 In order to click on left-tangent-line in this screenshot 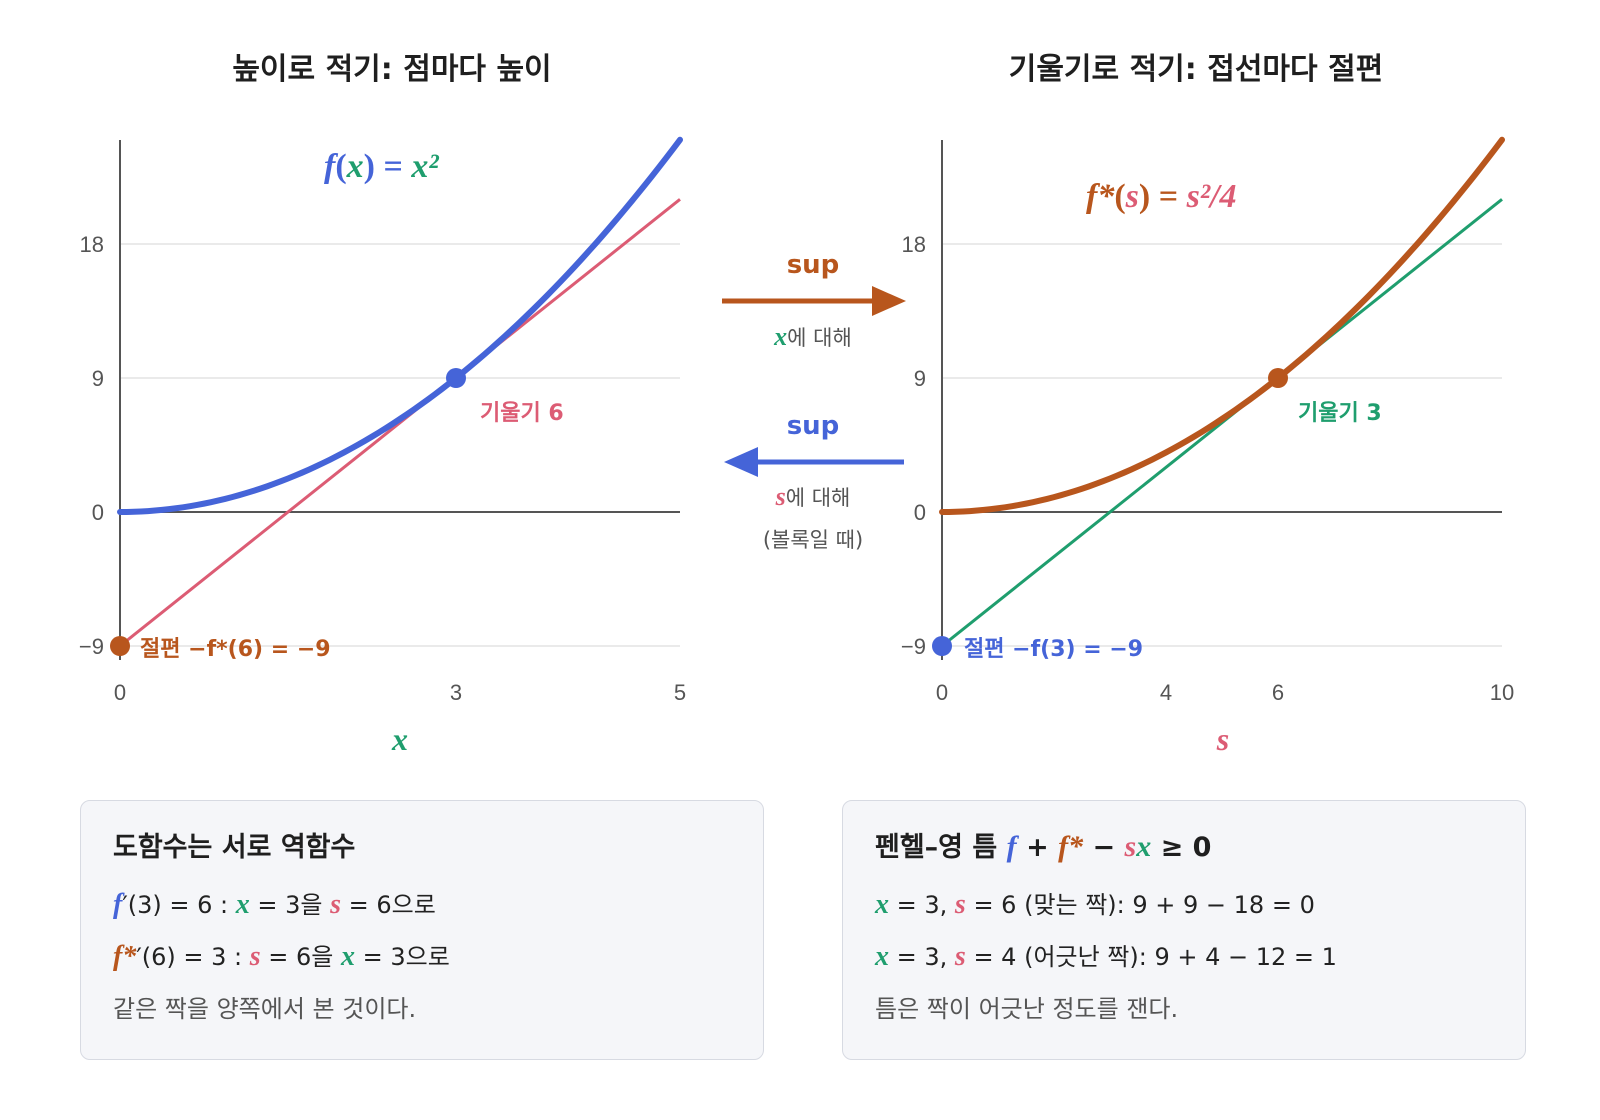, I will do `click(400, 423)`.